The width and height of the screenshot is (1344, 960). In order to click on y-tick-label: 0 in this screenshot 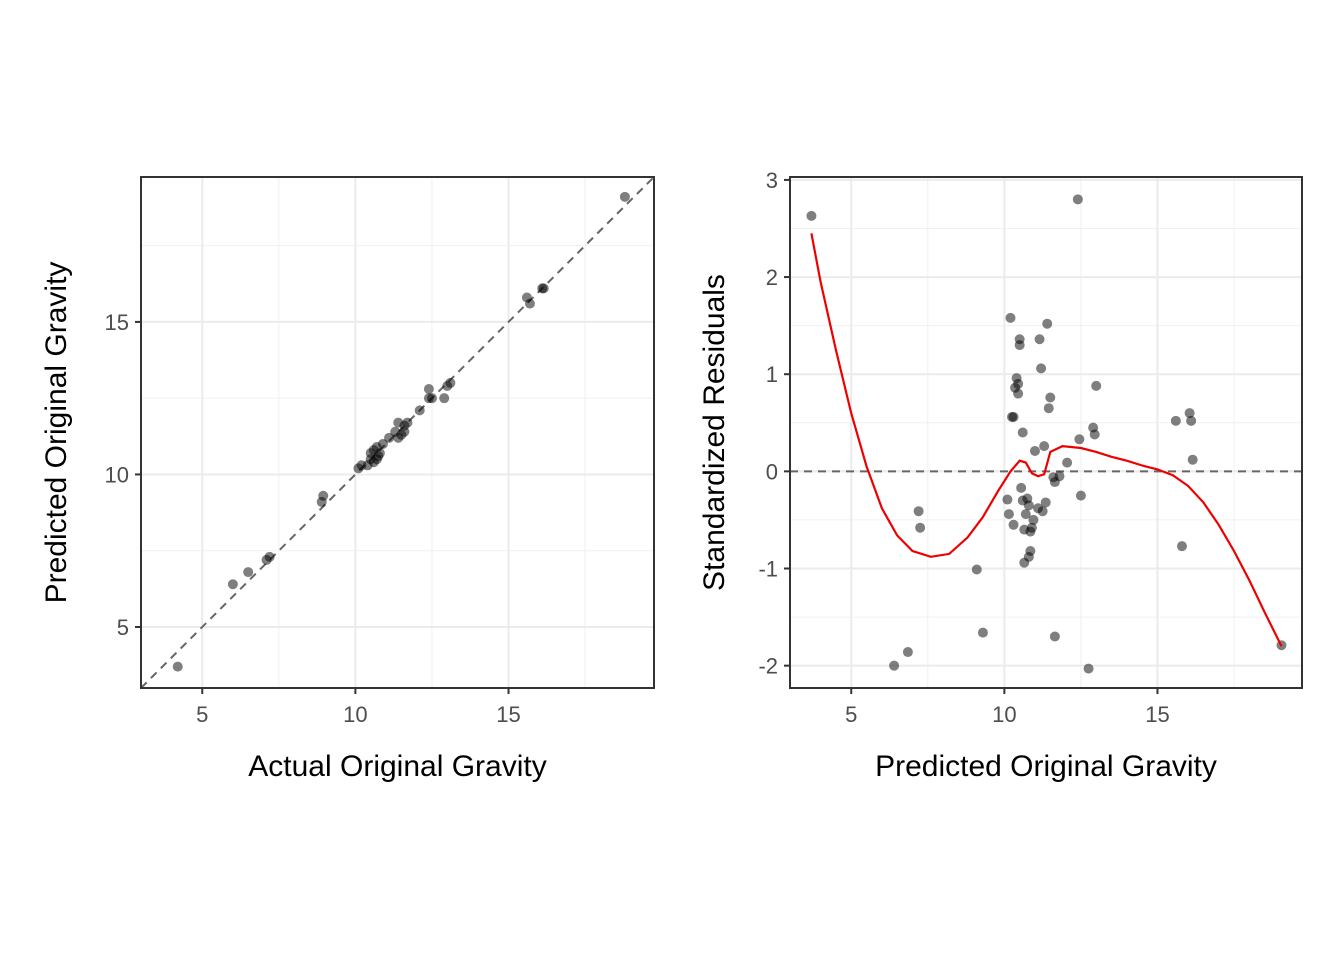, I will do `click(772, 471)`.